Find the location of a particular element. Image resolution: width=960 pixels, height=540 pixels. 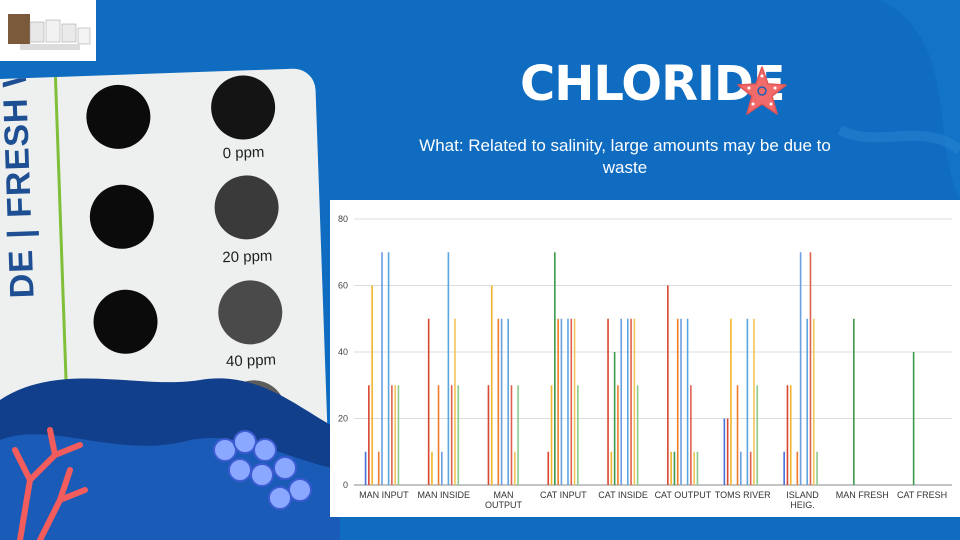

x-category-label: CAT INSIDE is located at coordinates (623, 495).